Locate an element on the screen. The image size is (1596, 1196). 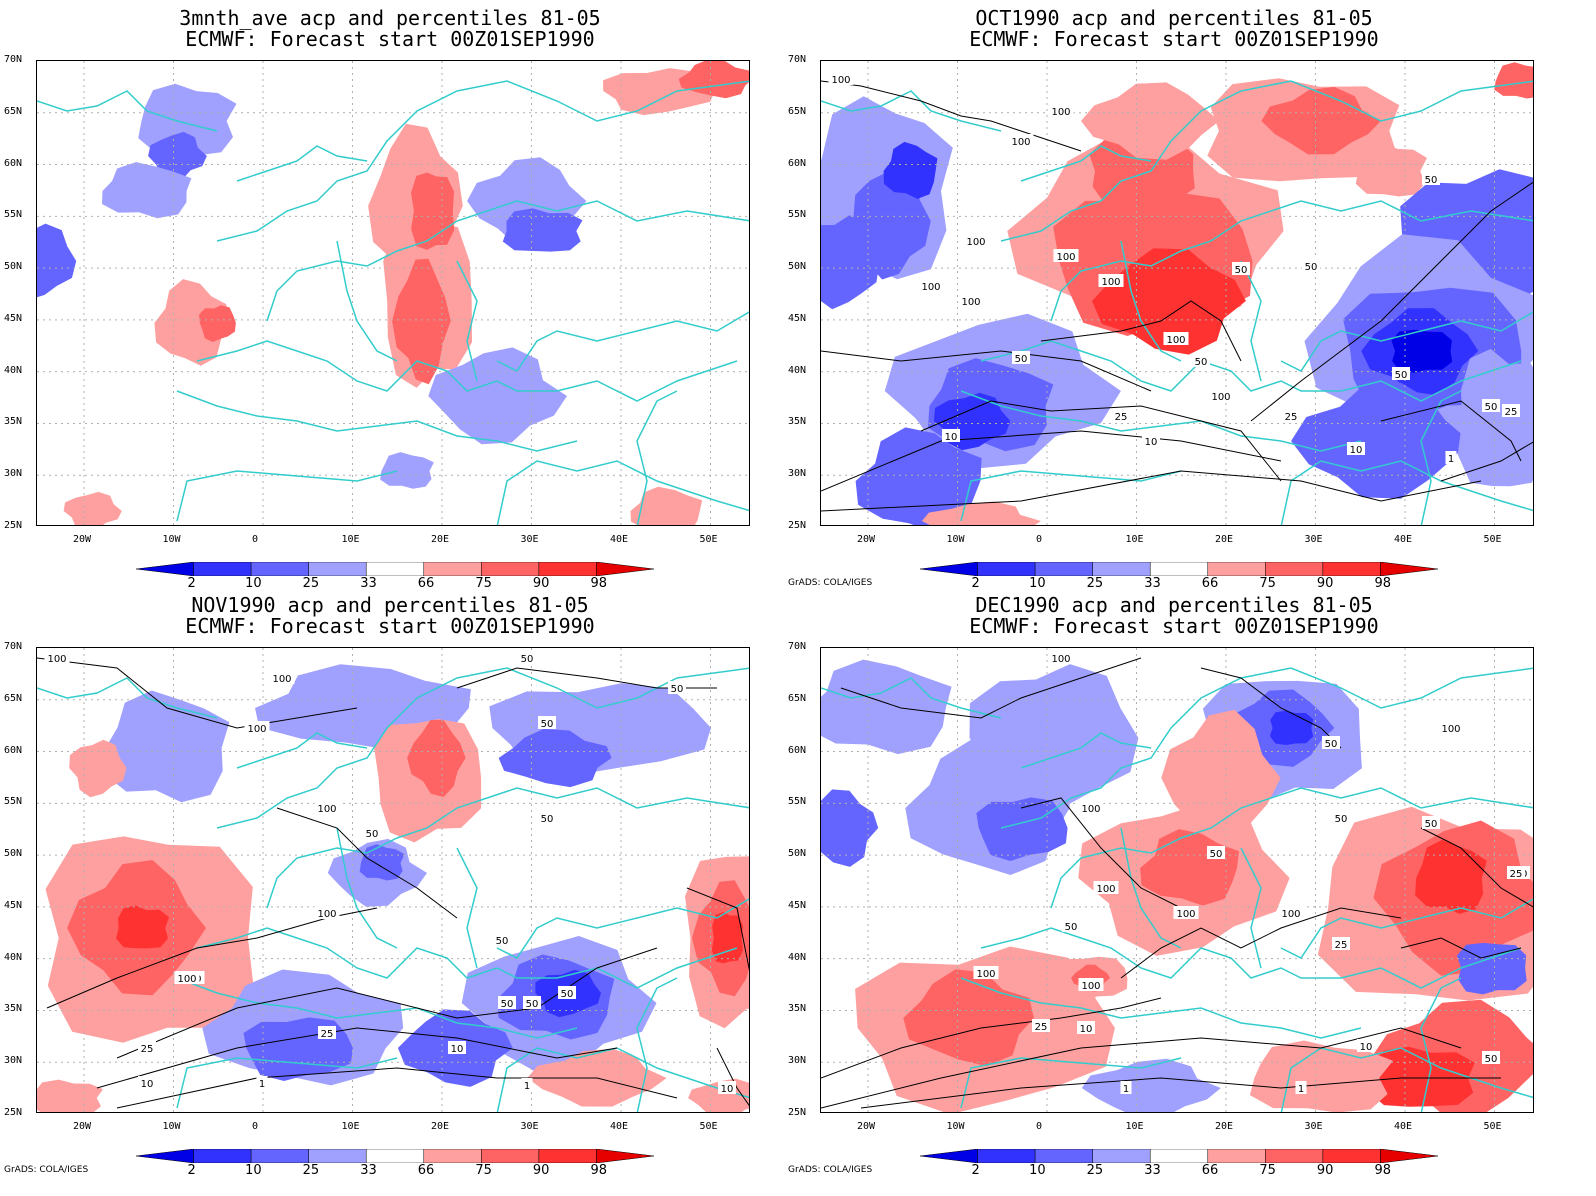
latitude-label: 70N is located at coordinates (797, 646).